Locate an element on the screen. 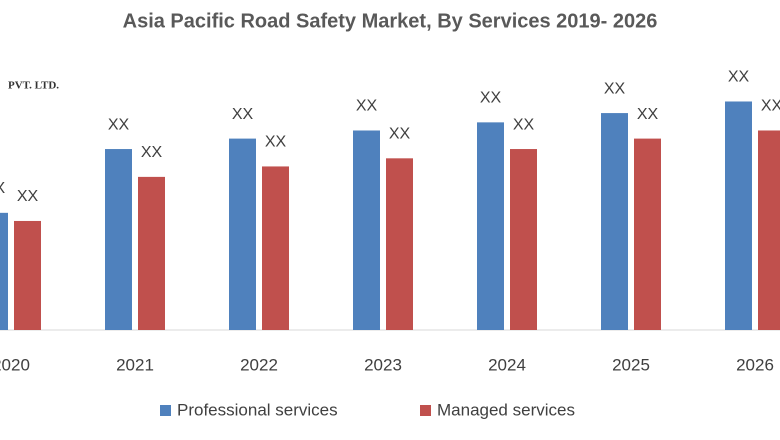 This screenshot has height=440, width=780. x-tick-label: 2025 is located at coordinates (631, 364).